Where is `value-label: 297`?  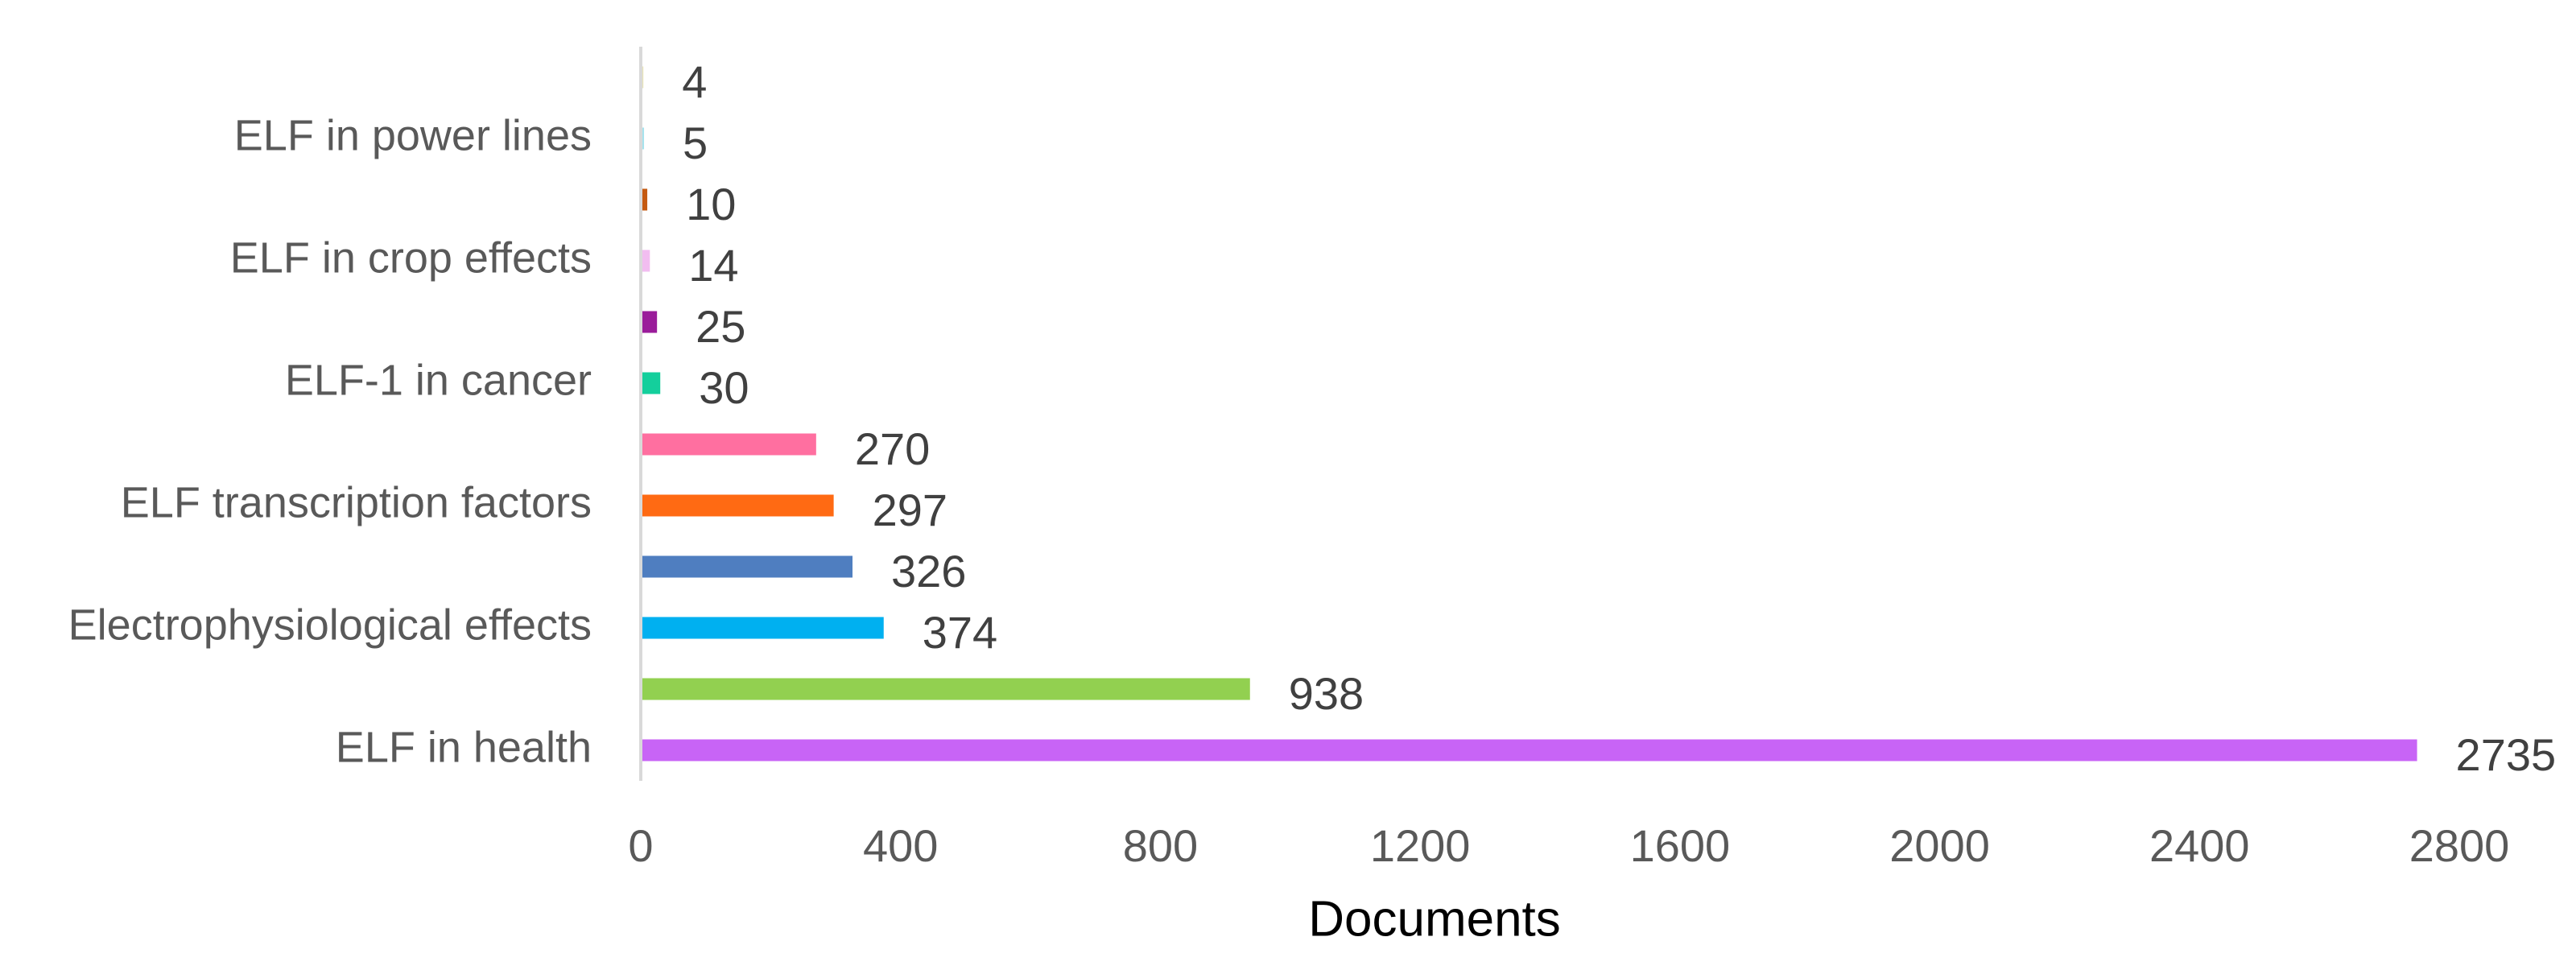 value-label: 297 is located at coordinates (910, 510).